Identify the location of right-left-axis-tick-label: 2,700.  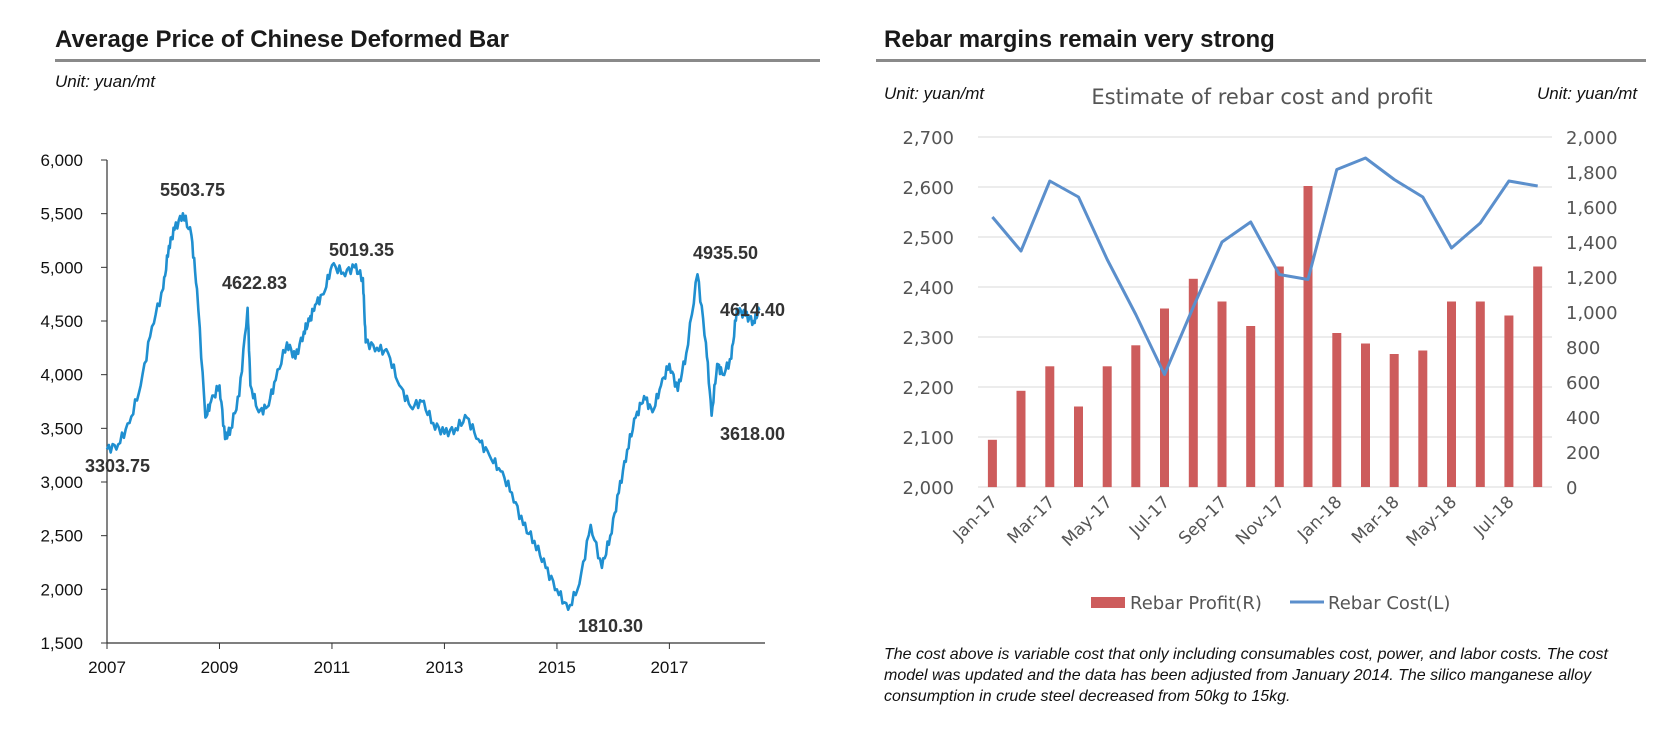
(928, 138).